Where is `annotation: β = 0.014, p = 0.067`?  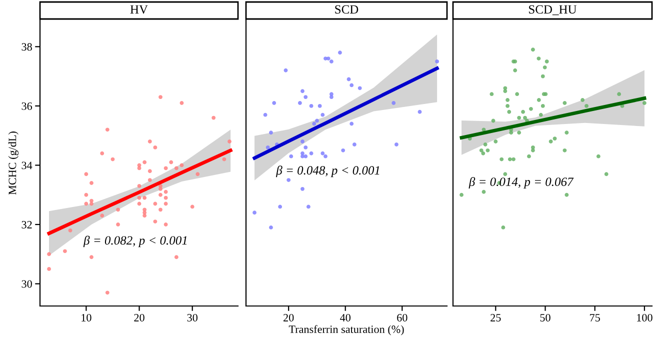 annotation: β = 0.014, p = 0.067 is located at coordinates (521, 183).